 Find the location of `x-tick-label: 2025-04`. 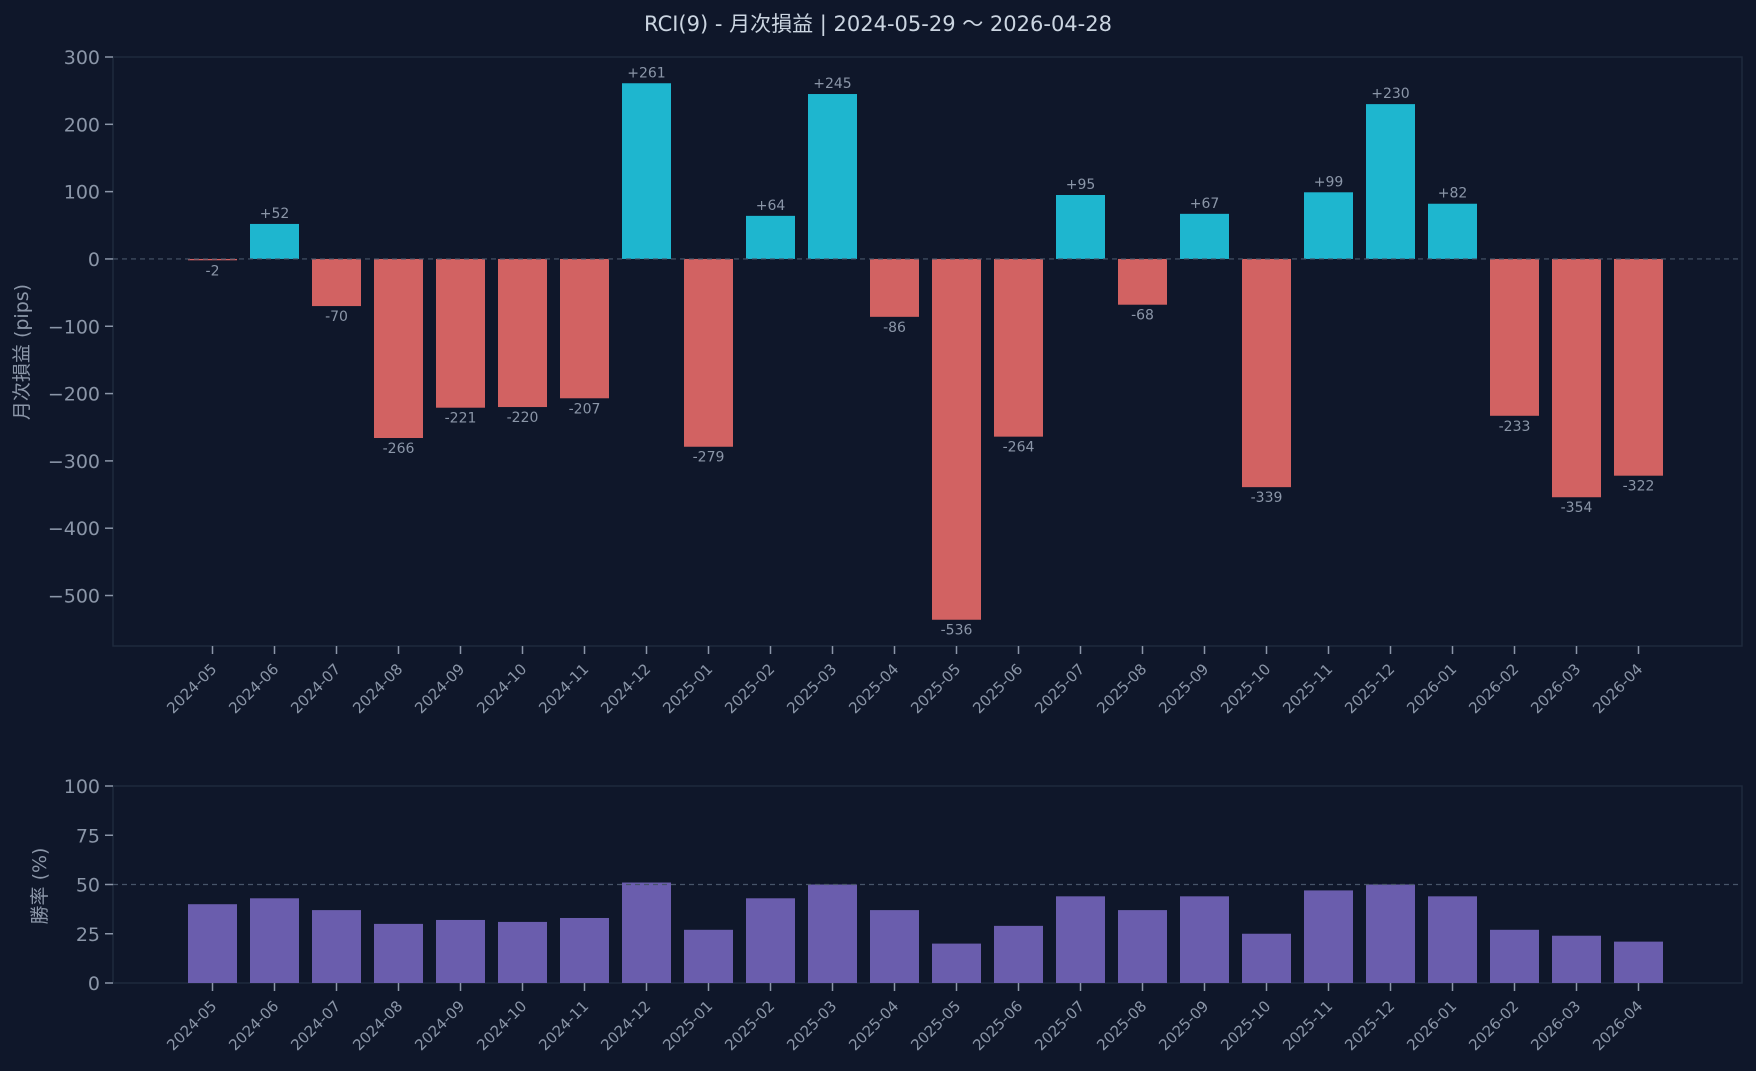

x-tick-label: 2025-04 is located at coordinates (873, 688).